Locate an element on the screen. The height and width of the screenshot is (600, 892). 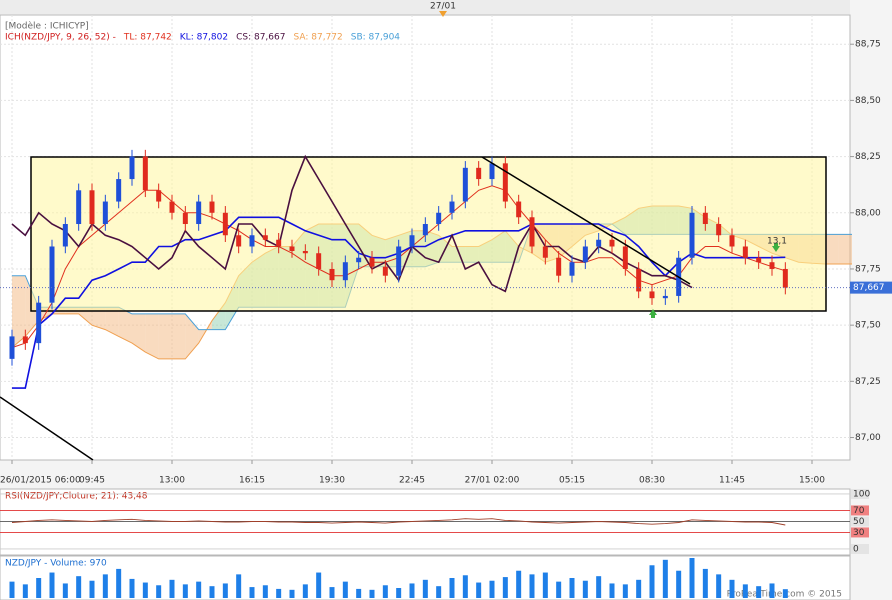
y-tick-label: 87,25 is located at coordinates (868, 382).